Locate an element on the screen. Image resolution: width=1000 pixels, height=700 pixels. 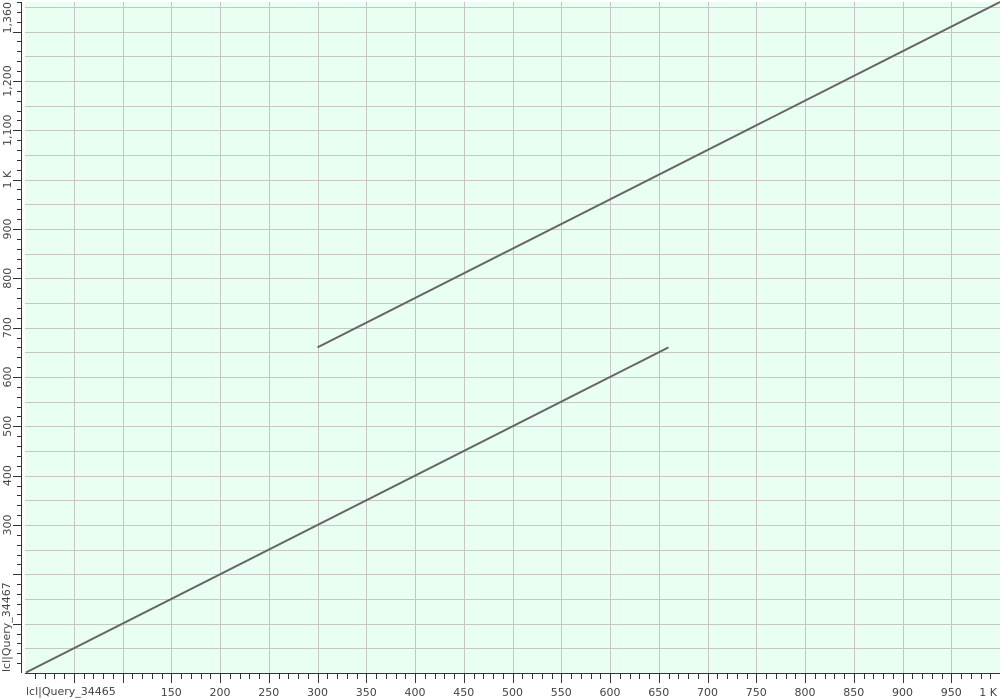
x-tick-label: 600 is located at coordinates (610, 692).